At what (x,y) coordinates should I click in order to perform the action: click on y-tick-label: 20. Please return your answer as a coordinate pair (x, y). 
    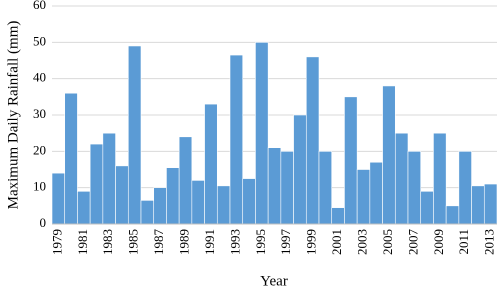
    Looking at the image, I should click on (39, 149).